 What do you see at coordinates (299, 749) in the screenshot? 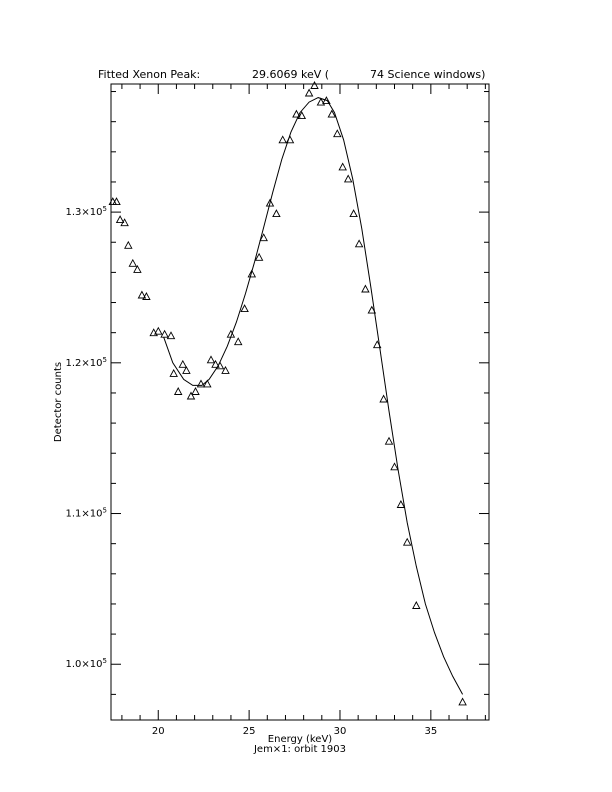
I see `chart-subtitle: Jem×1: orbit 1903` at bounding box center [299, 749].